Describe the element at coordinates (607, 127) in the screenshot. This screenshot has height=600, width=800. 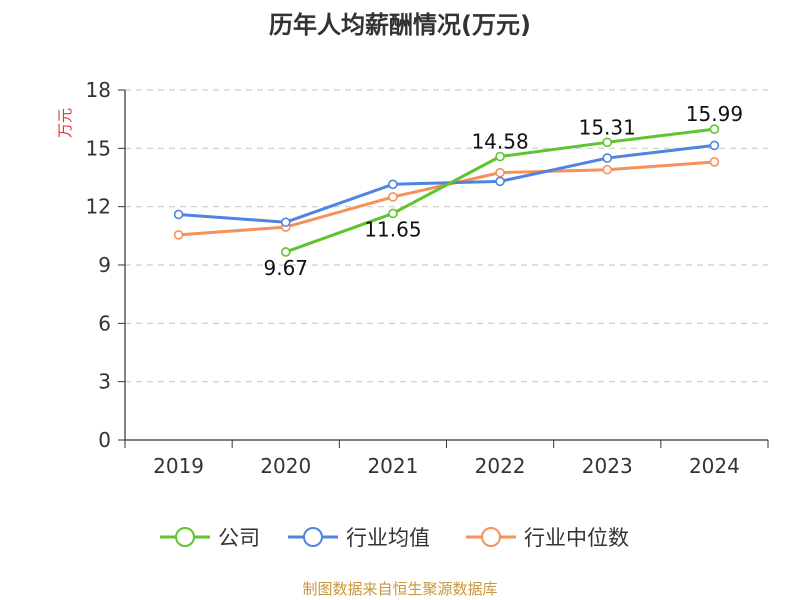
I see `data-label: 15.31` at that location.